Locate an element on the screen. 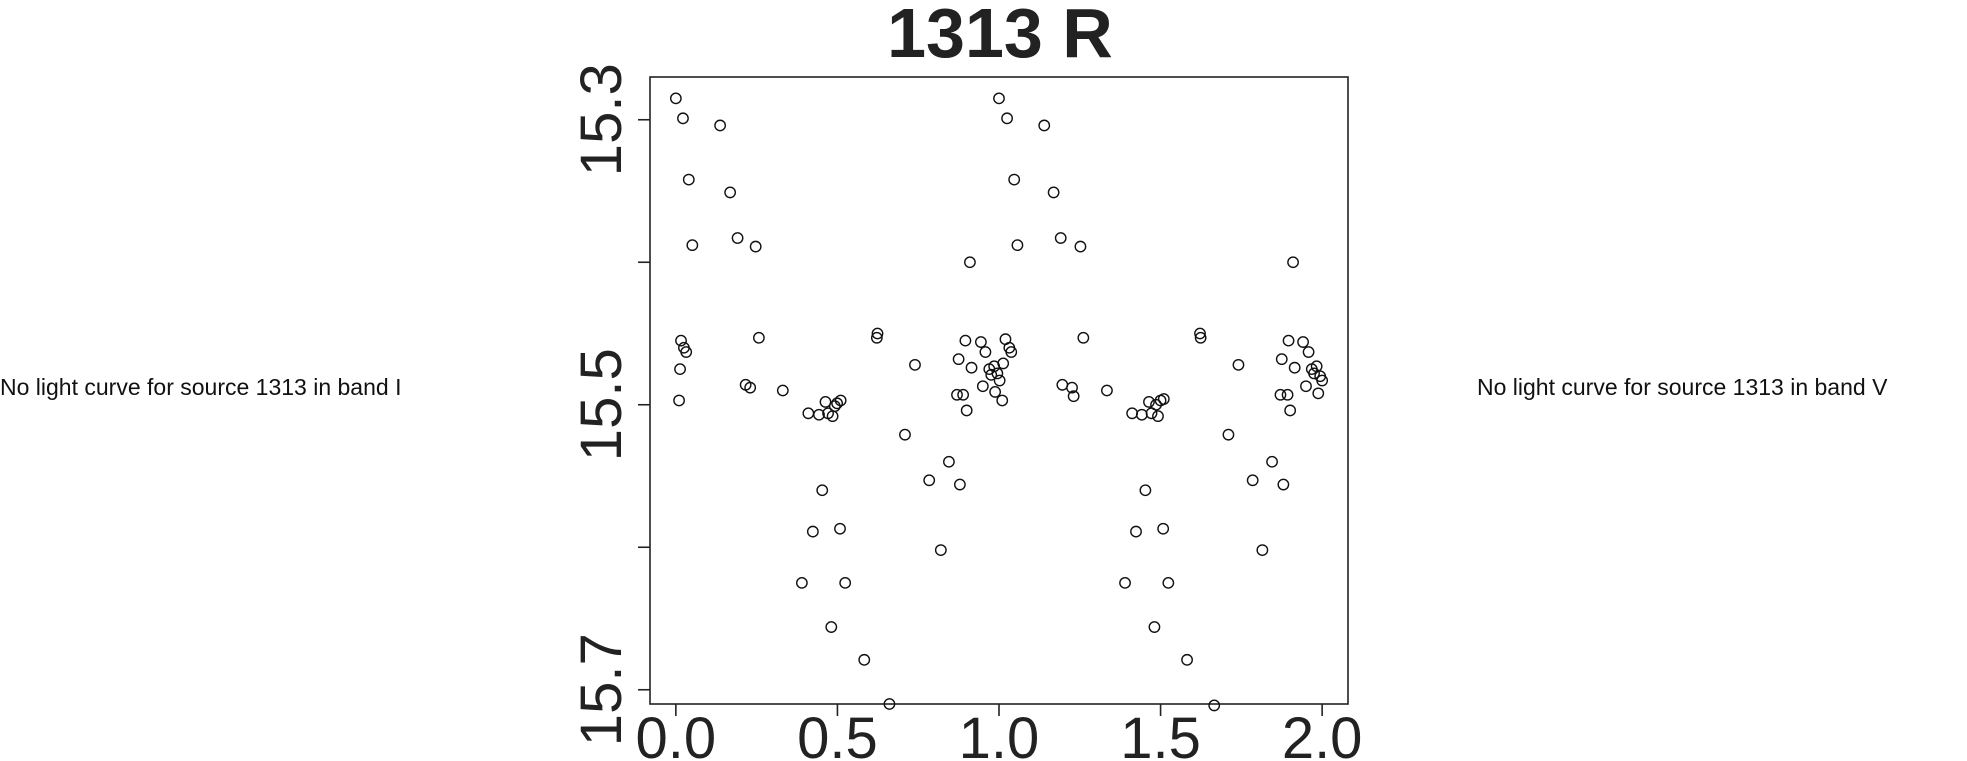 The height and width of the screenshot is (761, 1967). x-axis: 0.0 0.5 1.0 1.5 2.0 is located at coordinates (999, 732).